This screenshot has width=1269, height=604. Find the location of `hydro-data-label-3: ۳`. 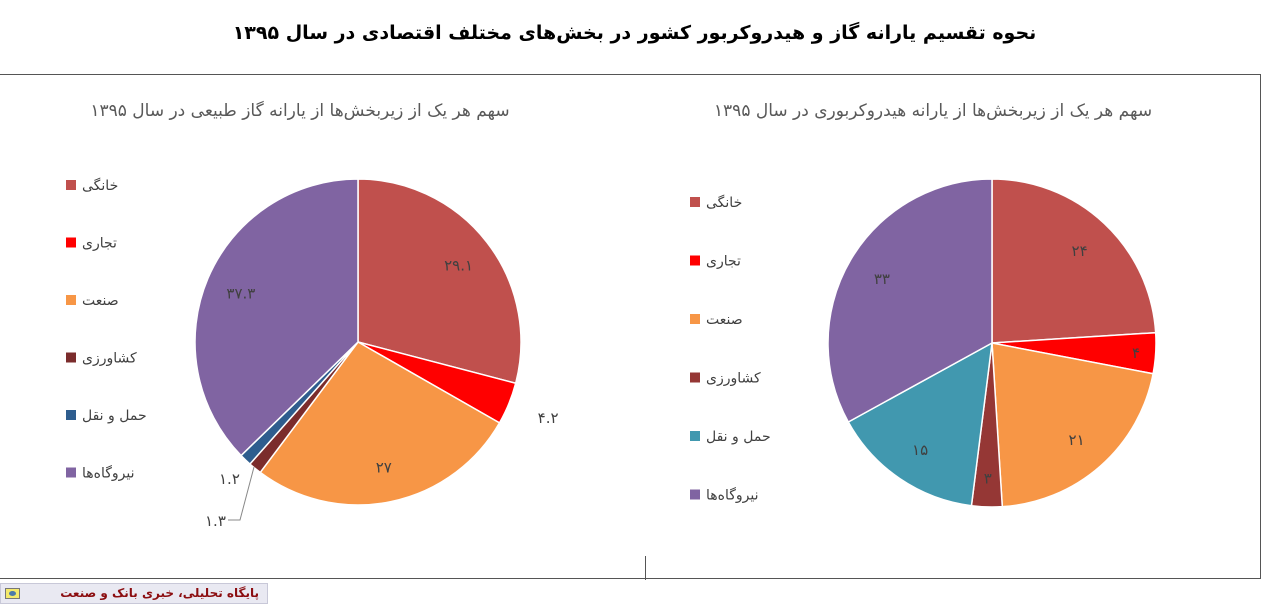

hydro-data-label-3: ۳ is located at coordinates (988, 478).